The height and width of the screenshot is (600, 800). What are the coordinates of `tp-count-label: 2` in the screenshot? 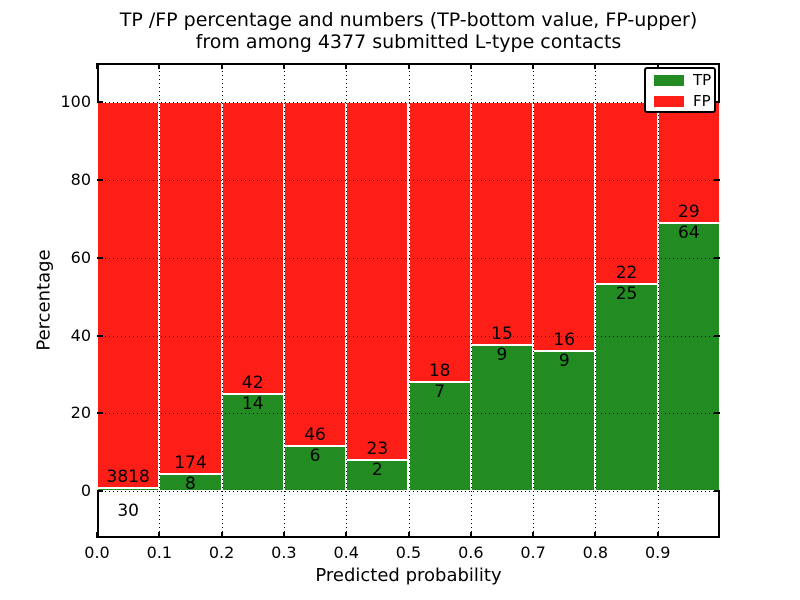 It's located at (377, 470).